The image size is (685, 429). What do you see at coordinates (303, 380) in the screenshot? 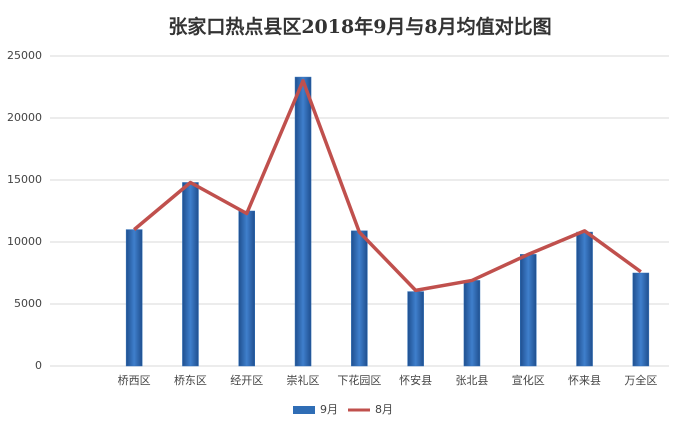
I see `x-tick-label: 崇礼区` at bounding box center [303, 380].